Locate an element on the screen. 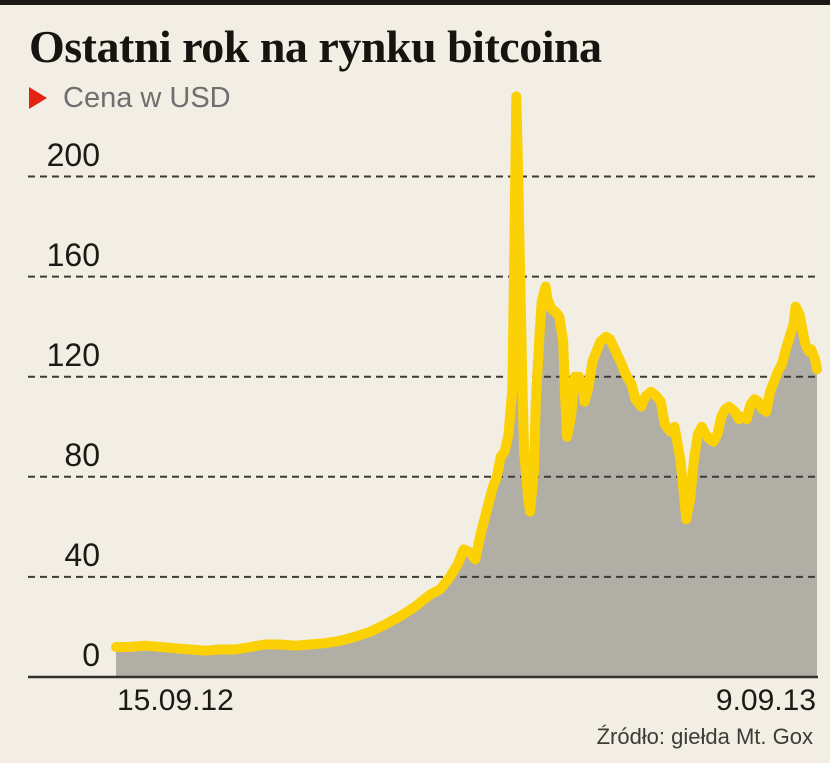 The image size is (830, 763). y-axis-tick-label-0: 0 is located at coordinates (91, 655).